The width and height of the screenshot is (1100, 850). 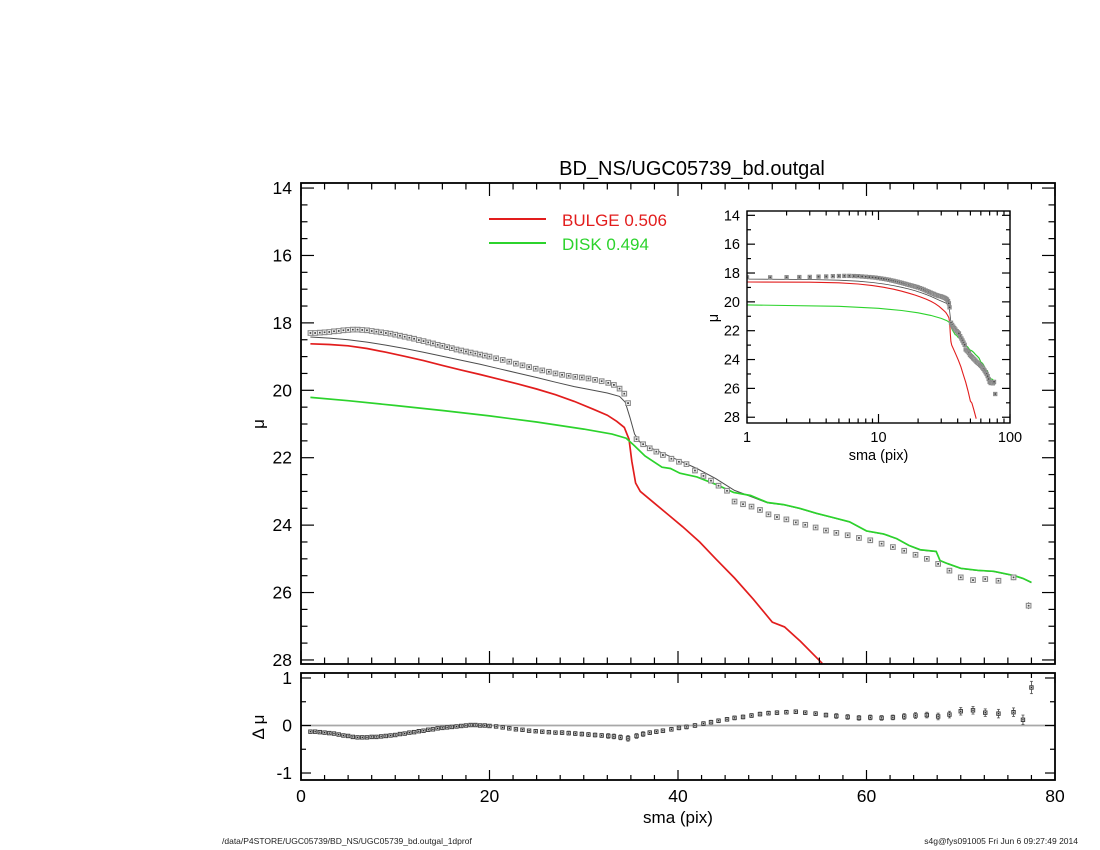 I want to click on inset-bulge-line, so click(x=862, y=350).